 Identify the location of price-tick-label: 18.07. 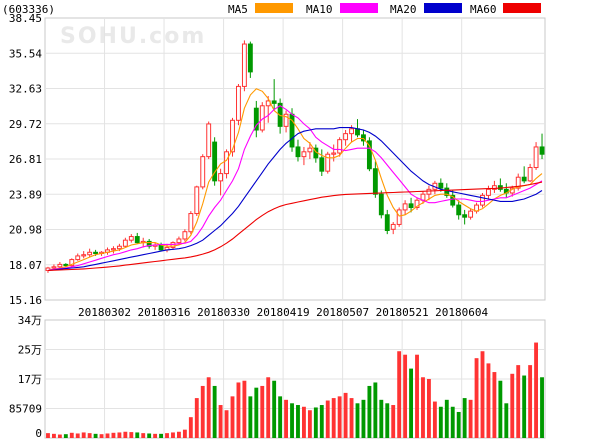
(25, 265).